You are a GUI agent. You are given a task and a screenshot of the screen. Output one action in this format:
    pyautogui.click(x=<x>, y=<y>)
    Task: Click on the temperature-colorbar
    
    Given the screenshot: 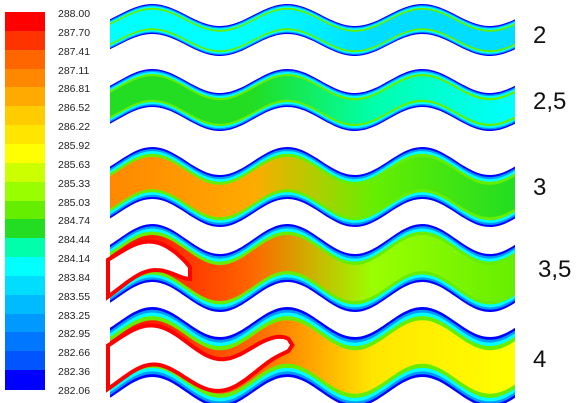 What is the action you would take?
    pyautogui.click(x=25, y=201)
    